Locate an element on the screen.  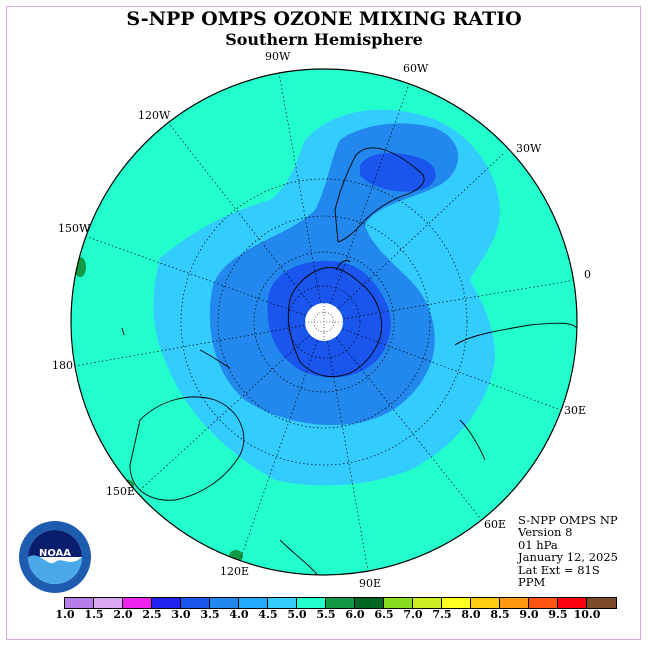
lon-label-30e: 30E is located at coordinates (575, 410).